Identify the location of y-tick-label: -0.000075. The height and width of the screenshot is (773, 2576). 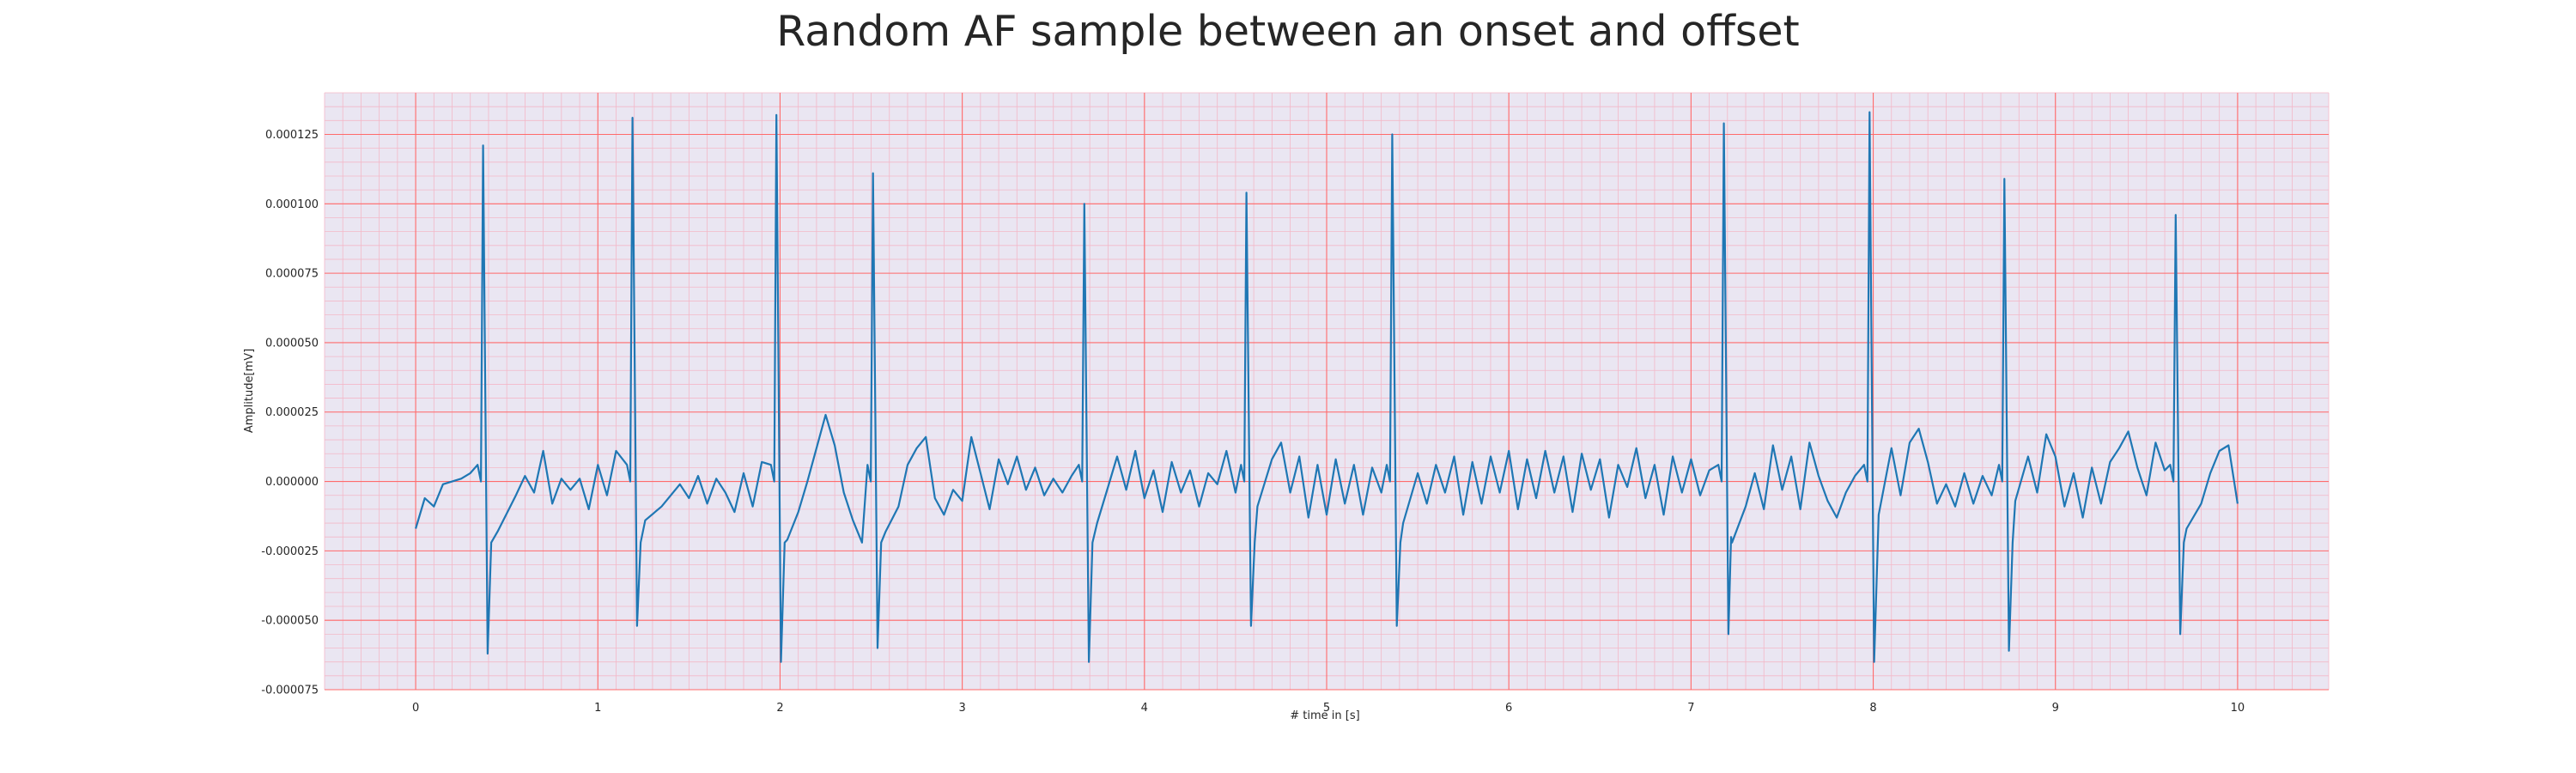
(290, 691).